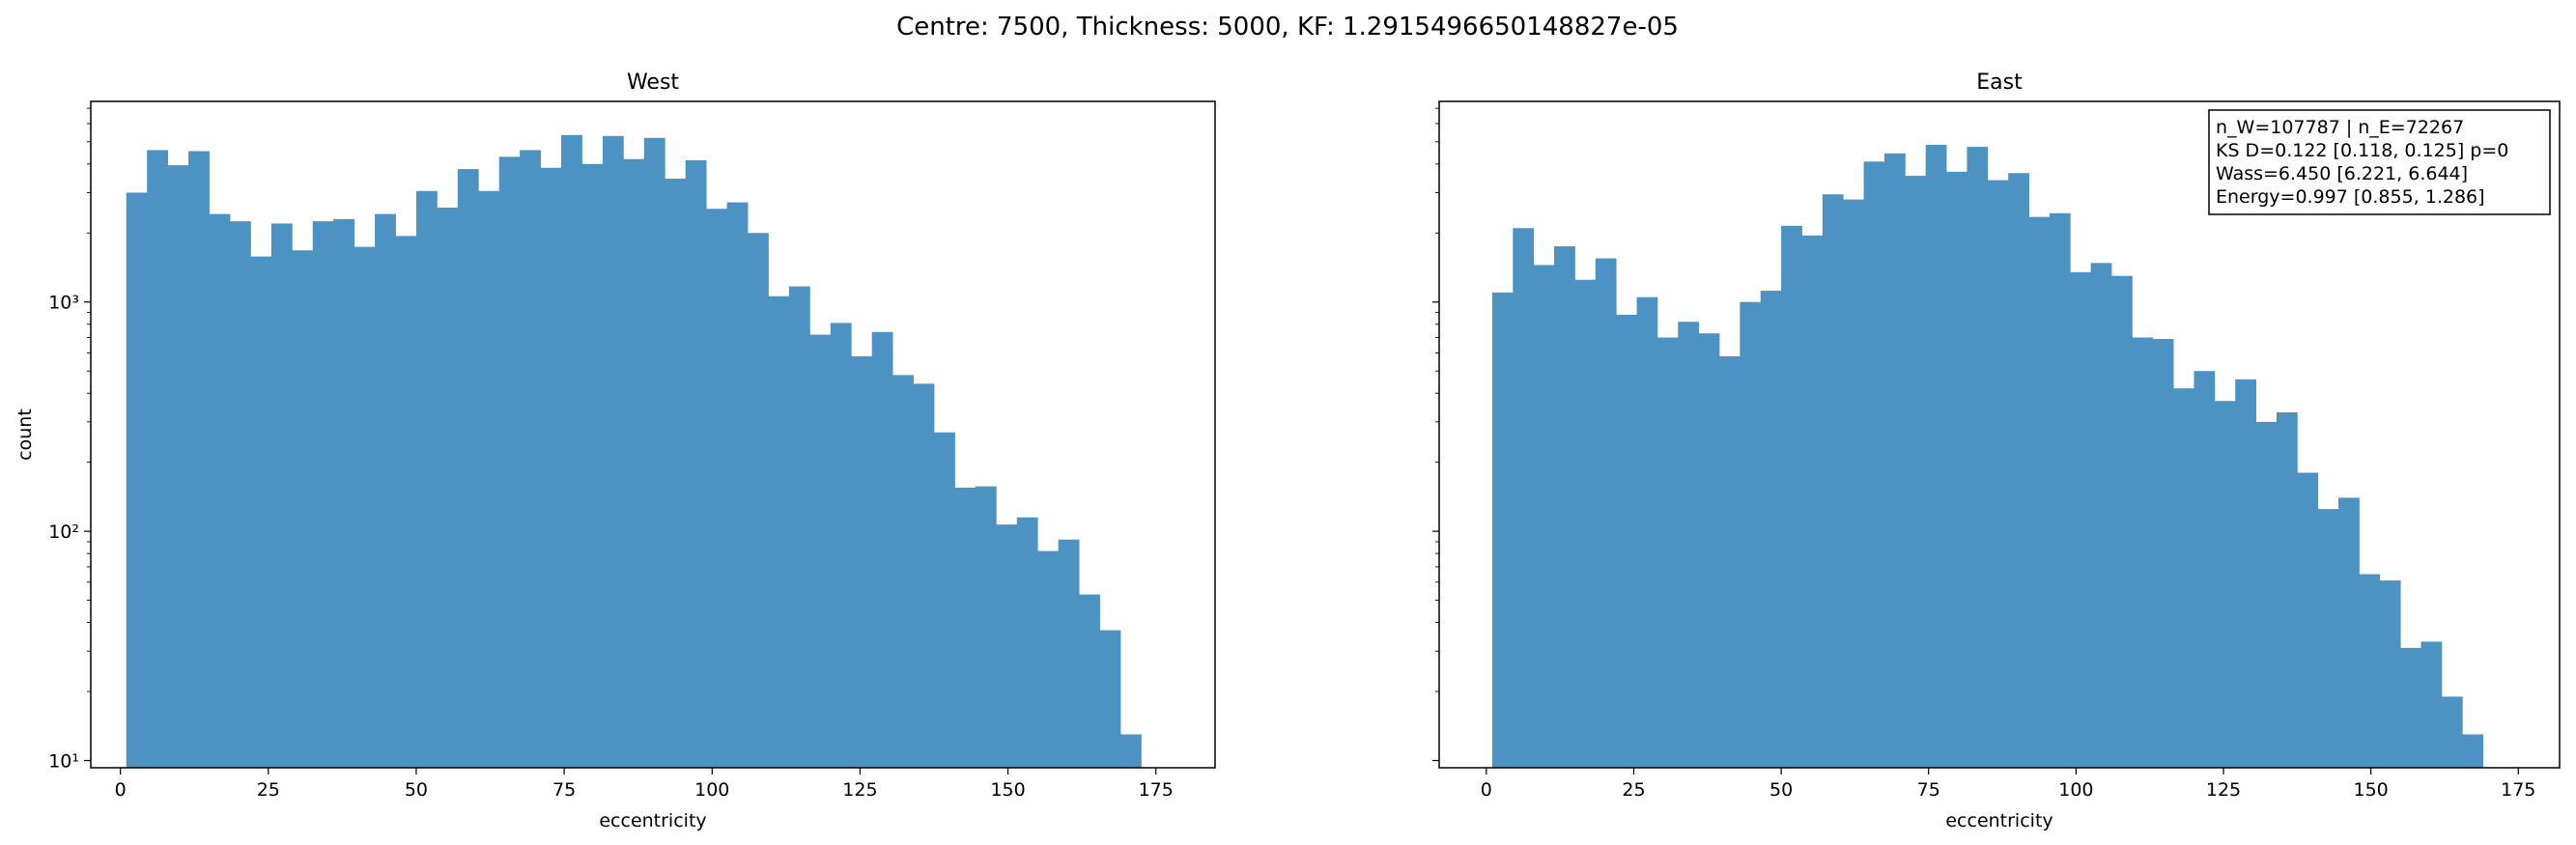 This screenshot has width=2576, height=845. I want to click on west-x-tick-label: 0, so click(121, 790).